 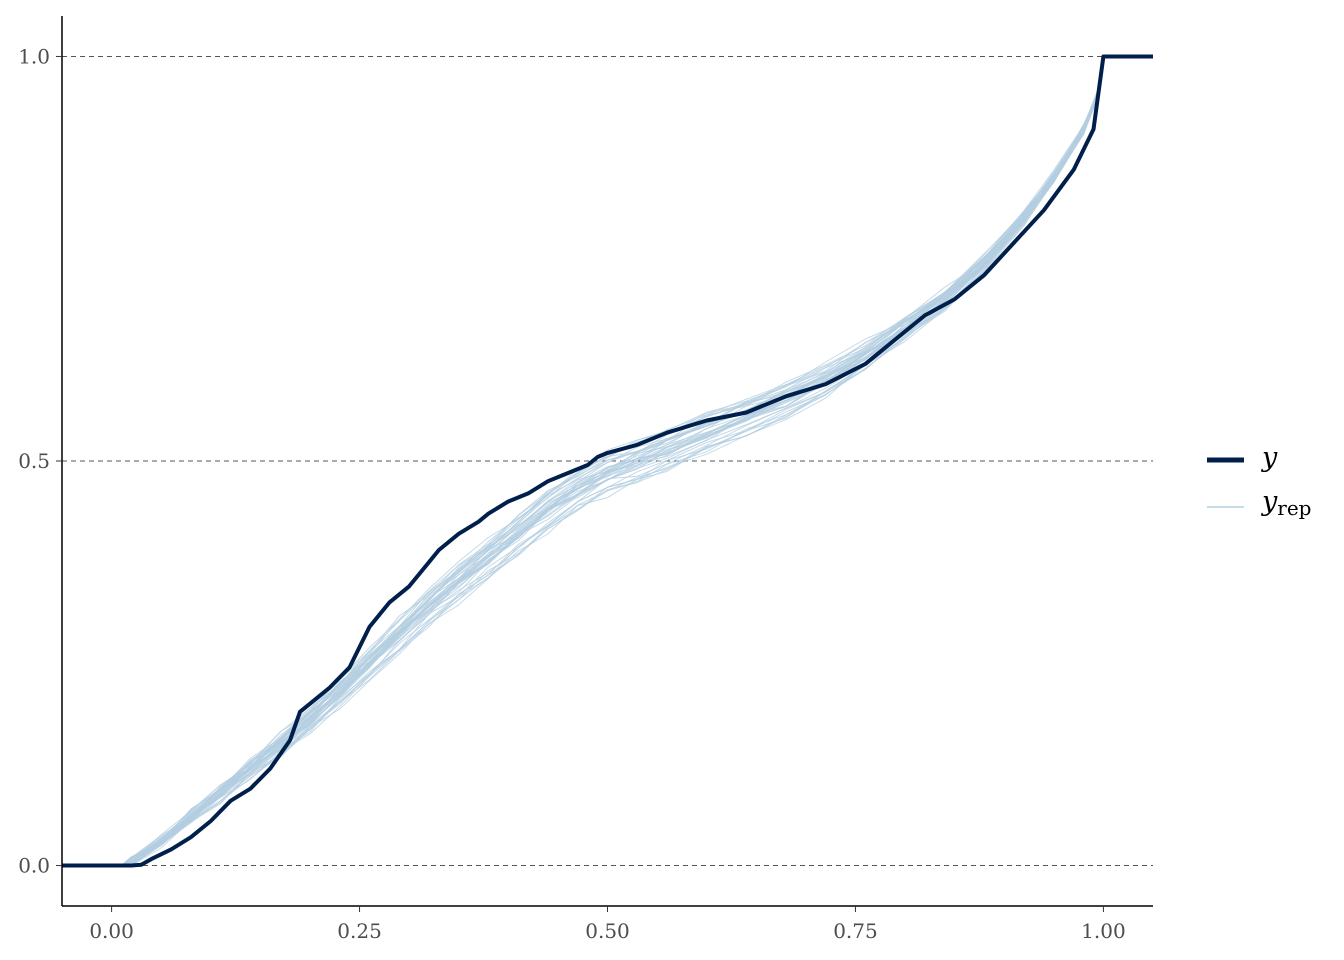 I want to click on y-tick-label: 0.5, so click(x=34, y=461).